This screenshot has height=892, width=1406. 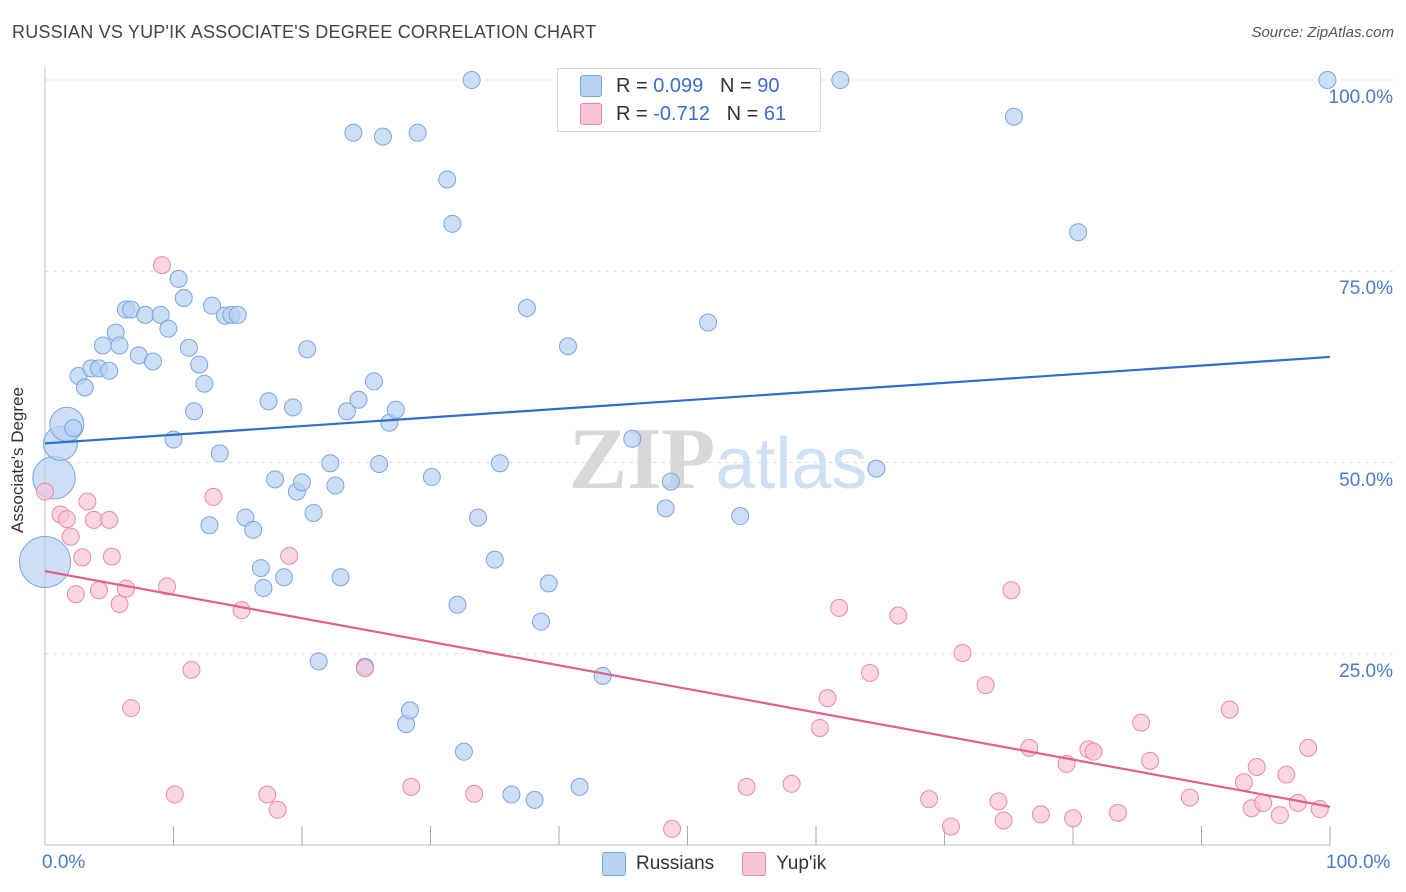 I want to click on legend-n-value-yupik: 61, so click(x=775, y=113).